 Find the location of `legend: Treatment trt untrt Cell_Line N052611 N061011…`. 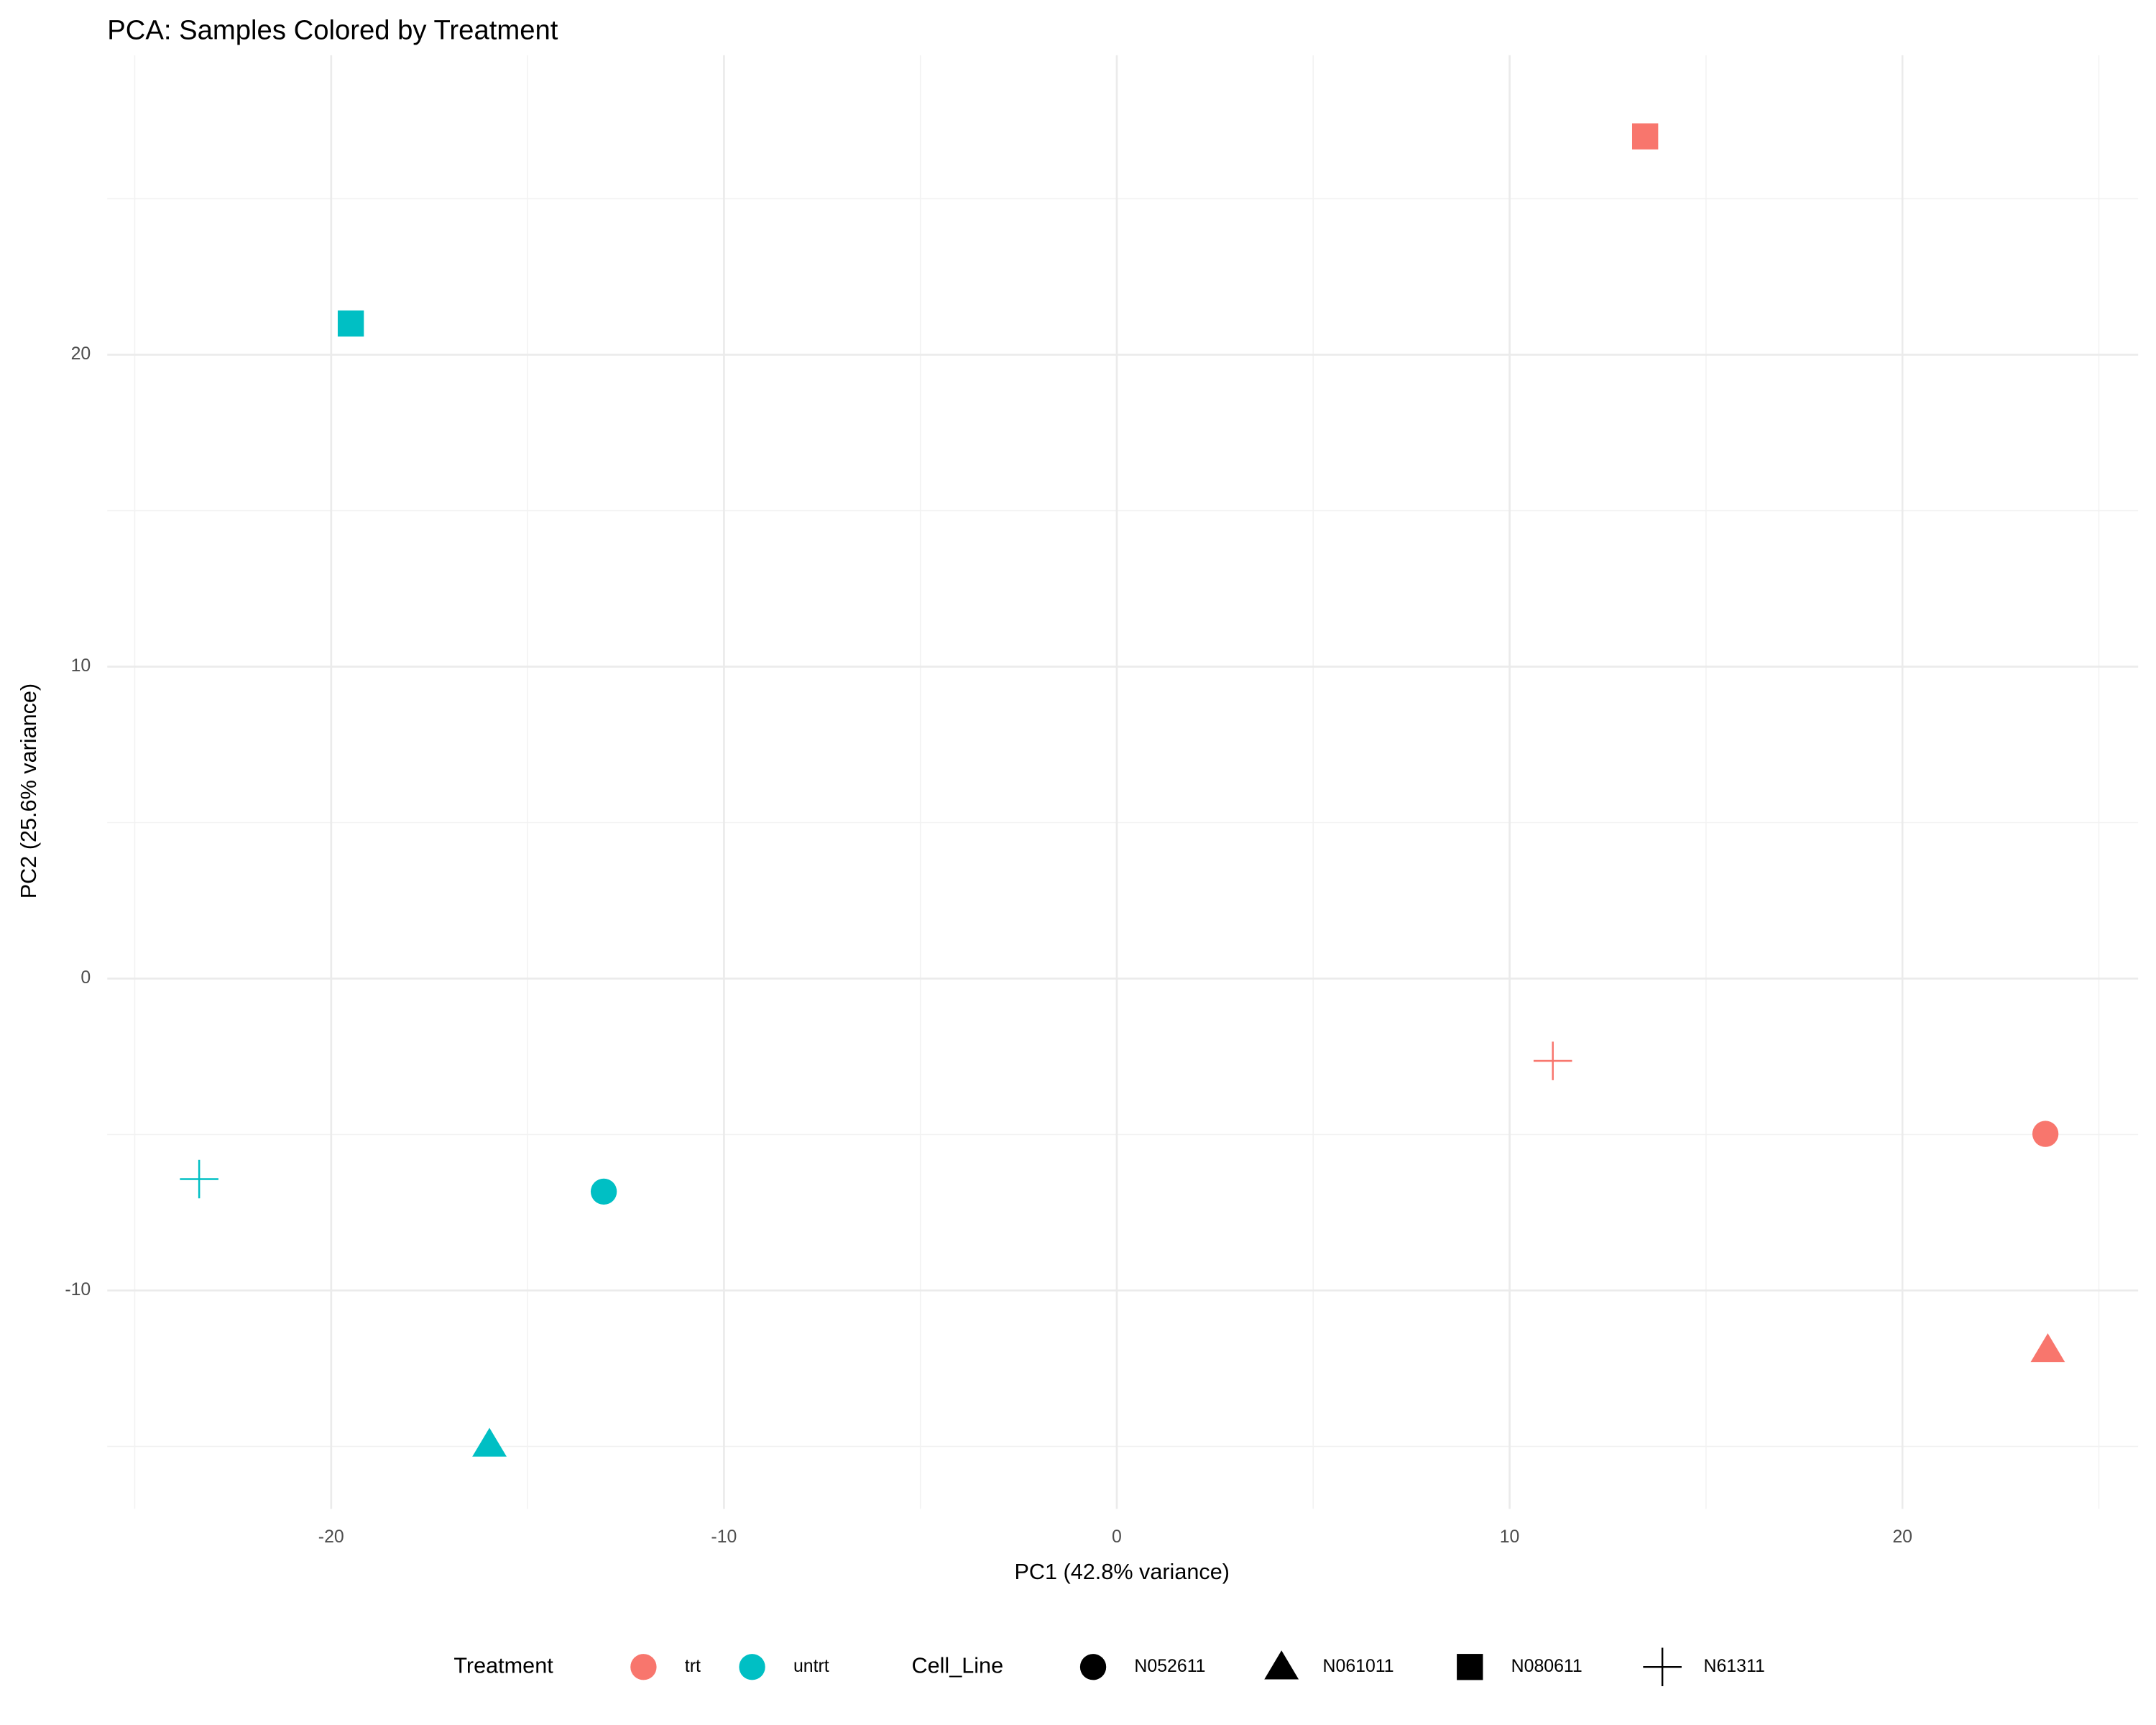

legend: Treatment trt untrt Cell_Line N052611 N061011… is located at coordinates (1109, 1667).